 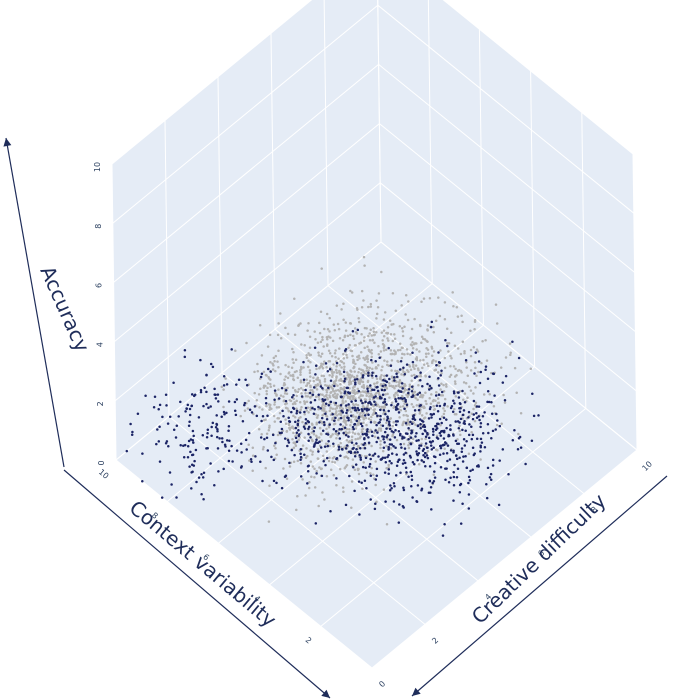 What do you see at coordinates (64, 308) in the screenshot?
I see `z-axis-title: Accuracy` at bounding box center [64, 308].